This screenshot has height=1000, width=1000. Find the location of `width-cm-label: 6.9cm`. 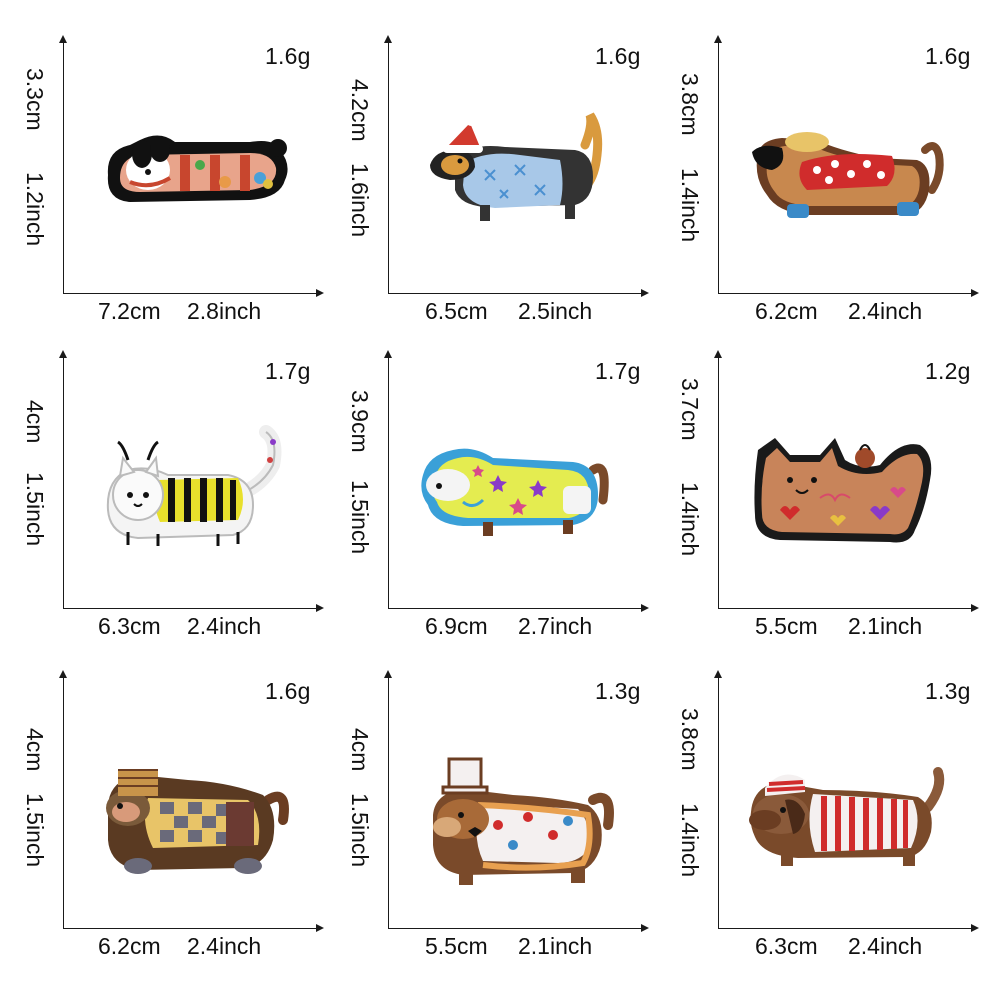

width-cm-label: 6.9cm is located at coordinates (456, 626).